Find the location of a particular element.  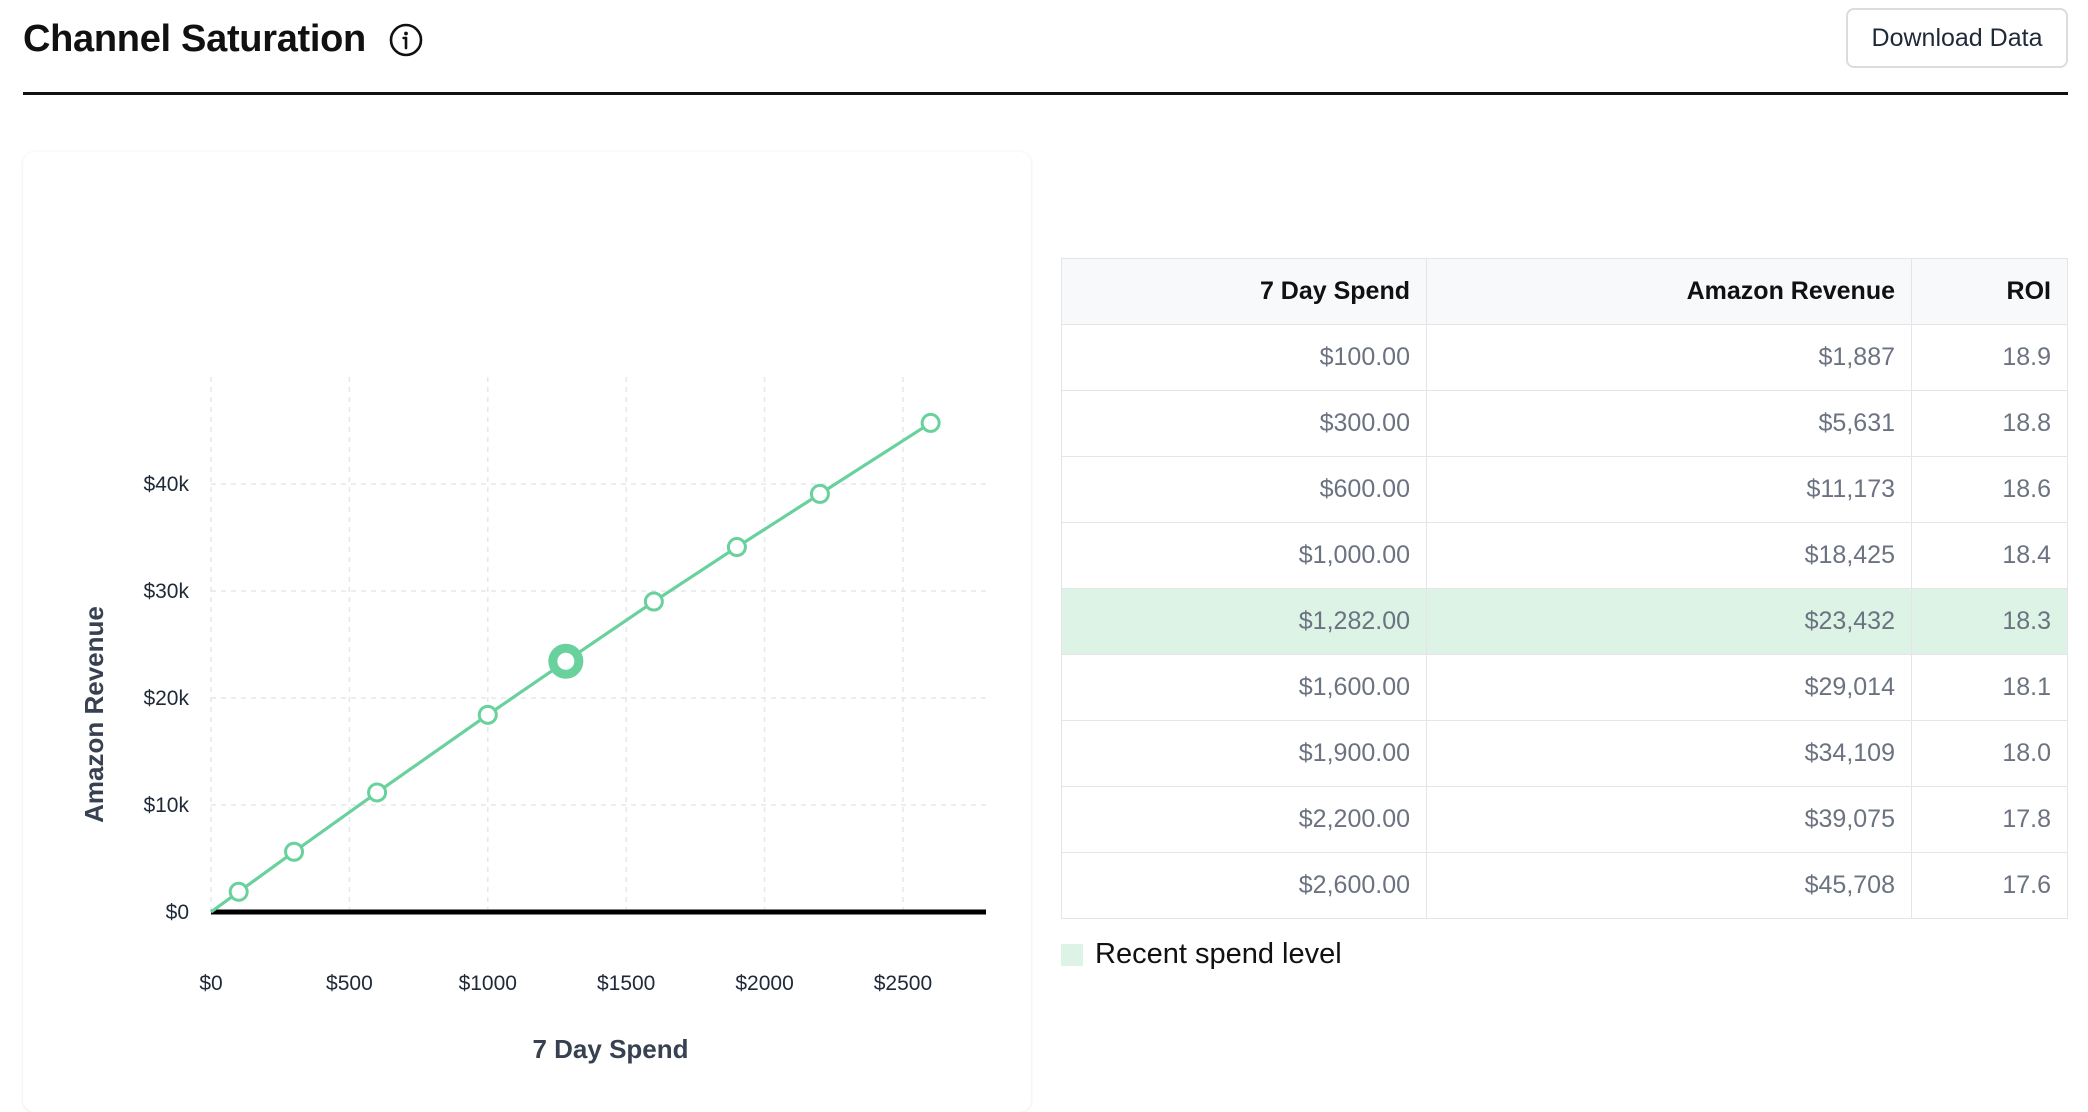

table-row: $1,900.00 $34,109 18.0 is located at coordinates (1564, 753).